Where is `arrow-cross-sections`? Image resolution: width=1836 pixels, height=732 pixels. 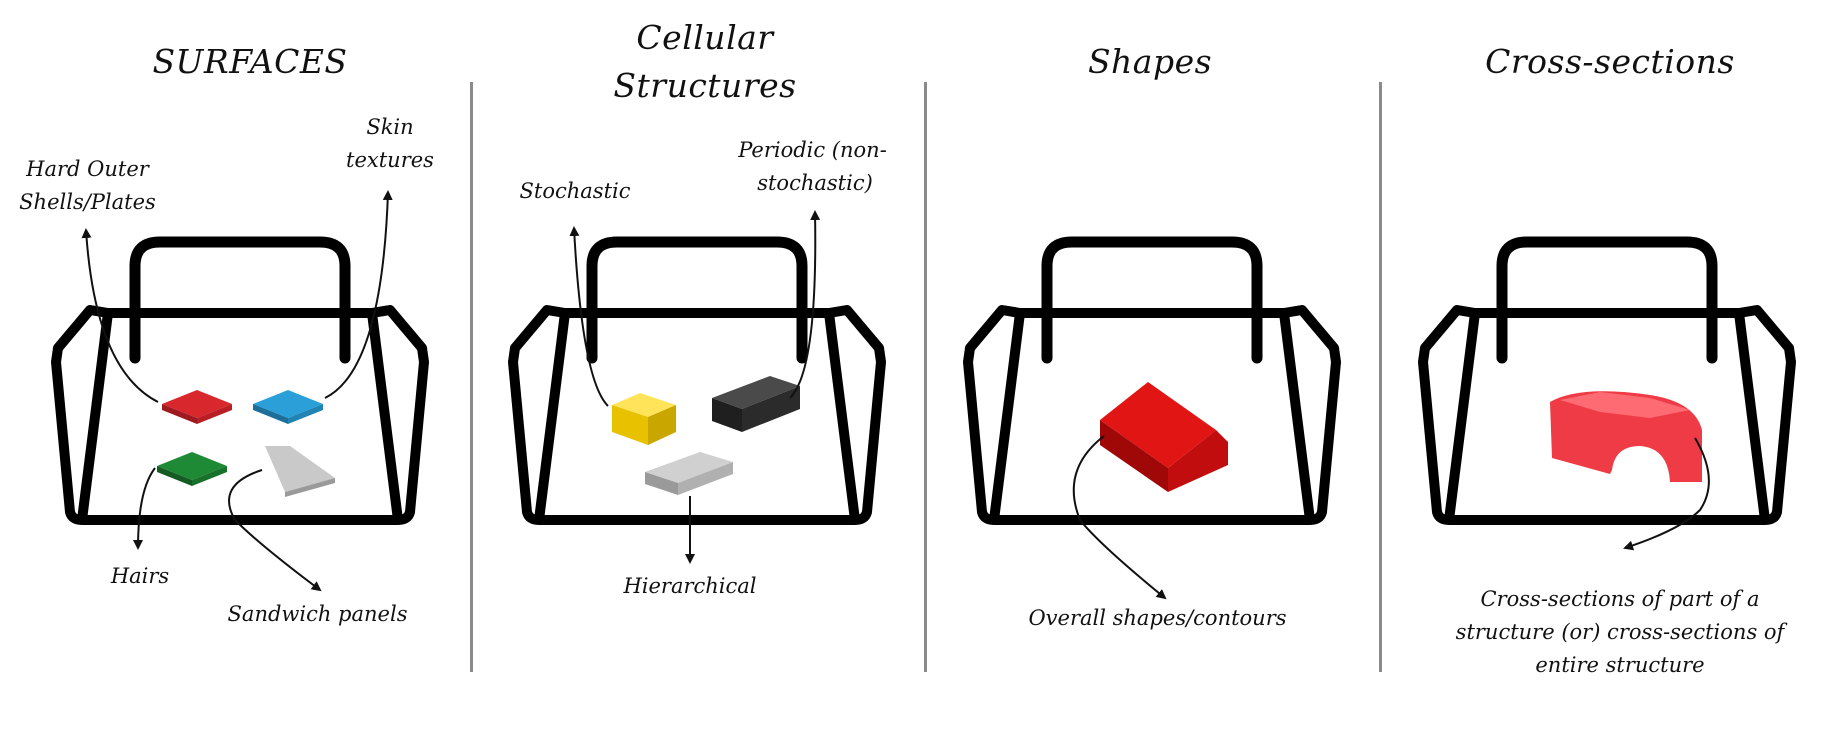
arrow-cross-sections is located at coordinates (1666, 494).